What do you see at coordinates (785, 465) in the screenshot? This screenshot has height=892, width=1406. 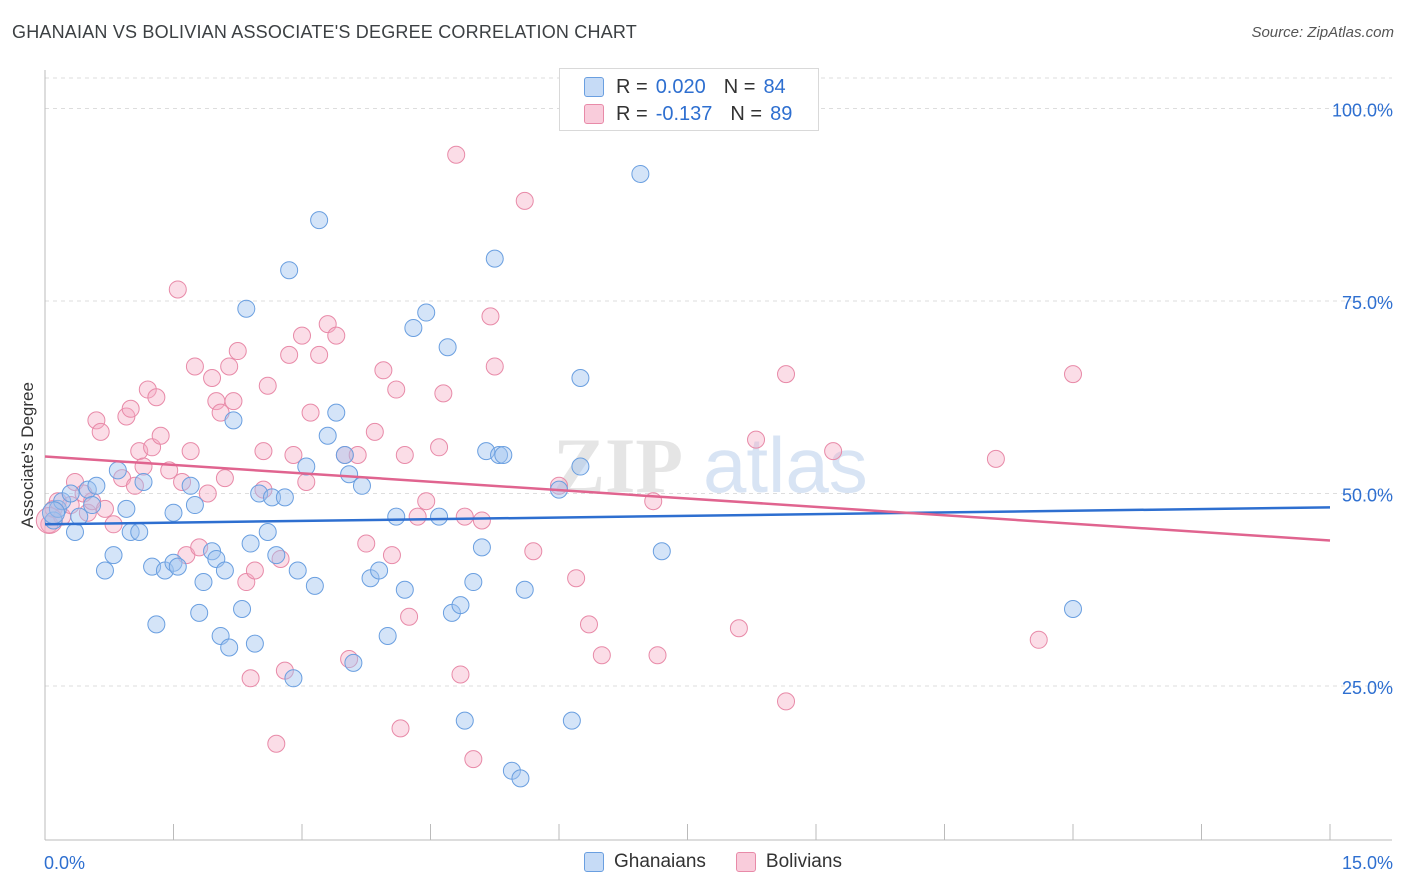 I see `watermark-atlas: atlas` at bounding box center [785, 465].